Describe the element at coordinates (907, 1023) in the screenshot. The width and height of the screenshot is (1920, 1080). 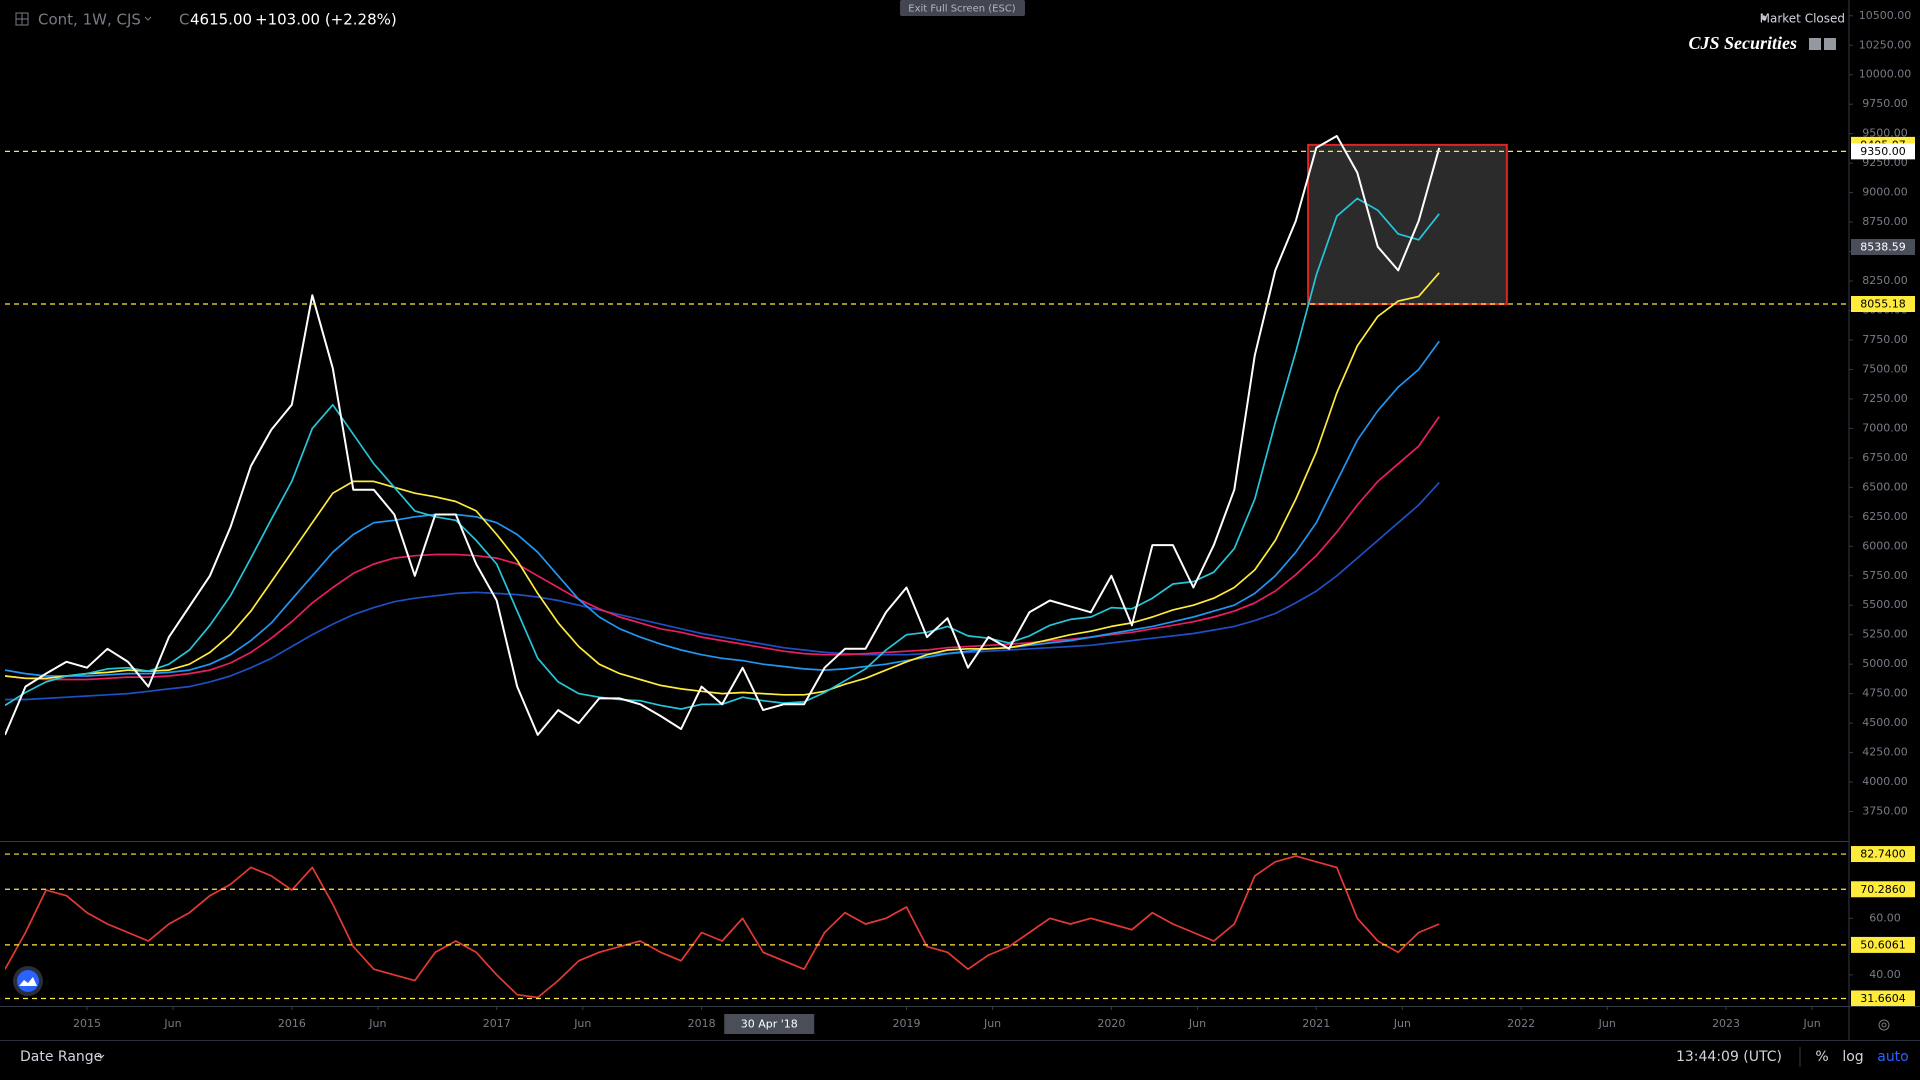
I see `x-tick-label: 2019` at that location.